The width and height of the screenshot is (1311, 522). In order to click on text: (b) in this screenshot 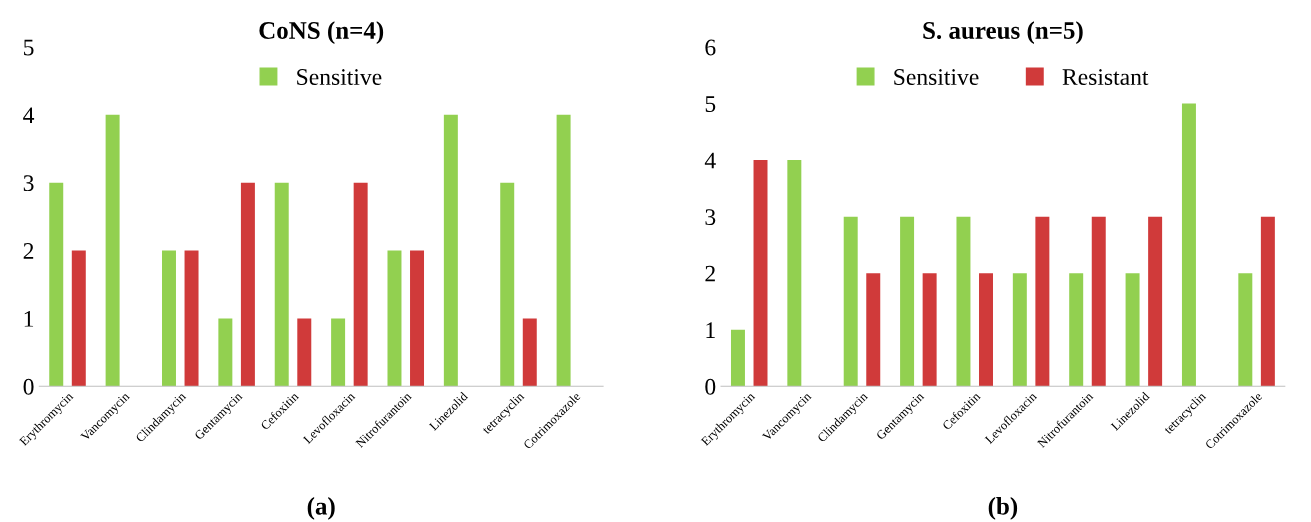, I will do `click(1003, 508)`.